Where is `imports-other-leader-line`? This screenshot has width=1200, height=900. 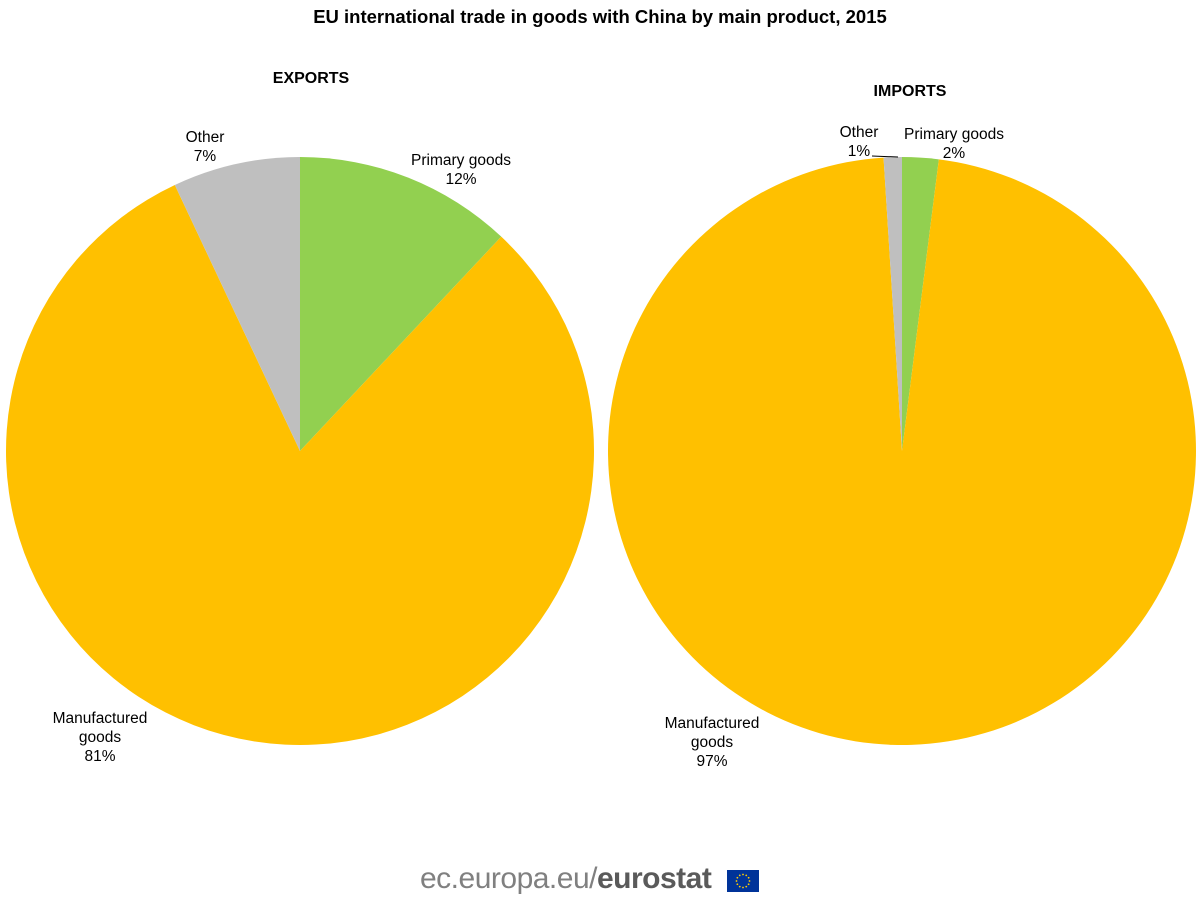
imports-other-leader-line is located at coordinates (885, 156).